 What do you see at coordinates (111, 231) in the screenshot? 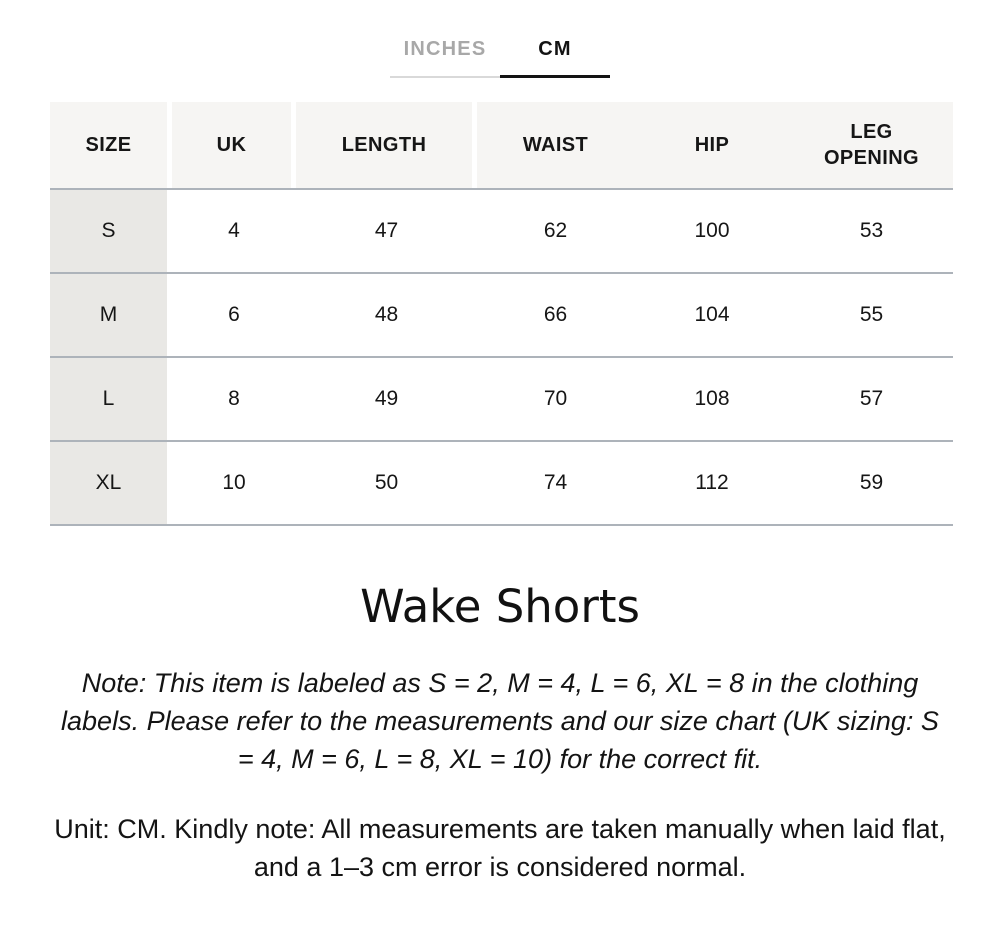
I see `size-label: S` at bounding box center [111, 231].